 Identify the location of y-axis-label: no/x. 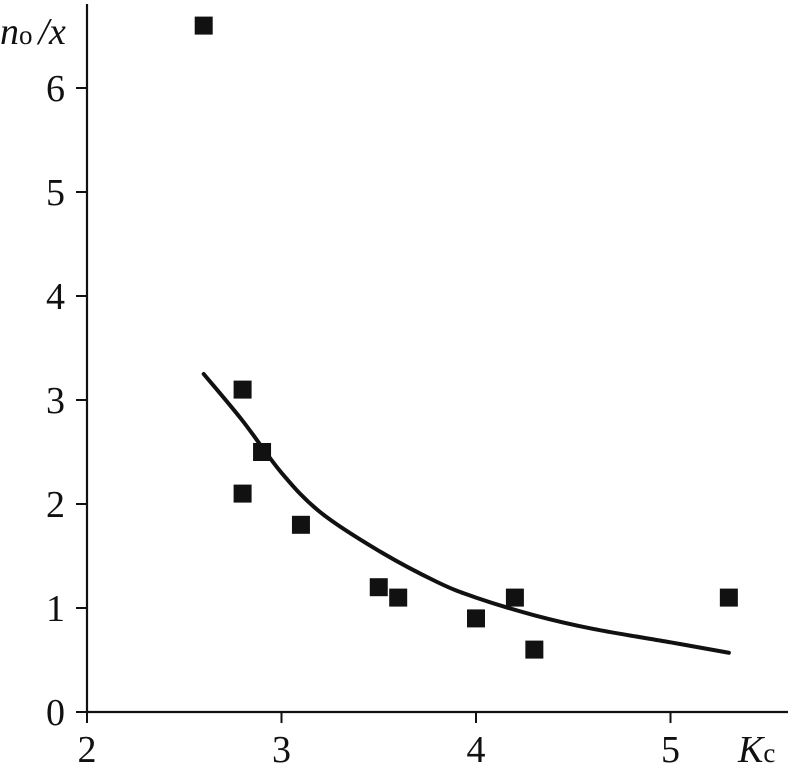
(33, 32).